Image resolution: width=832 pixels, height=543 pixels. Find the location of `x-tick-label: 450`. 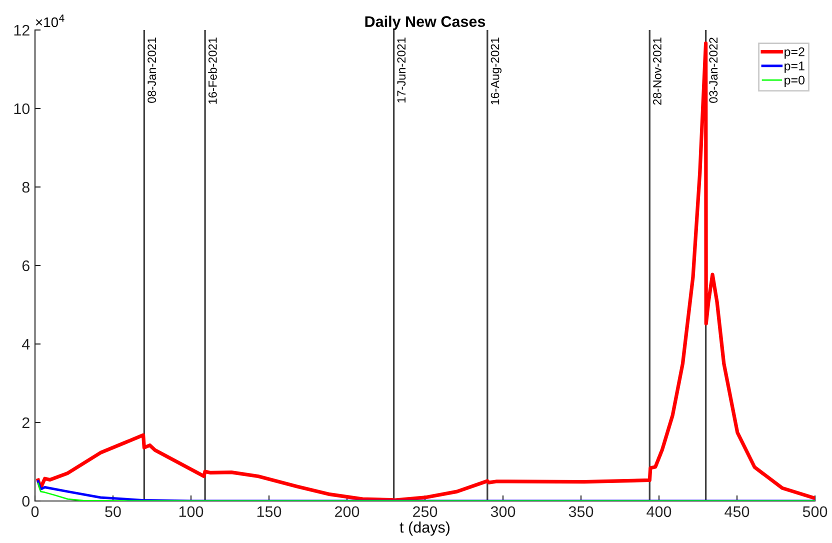

x-tick-label: 450 is located at coordinates (737, 512).